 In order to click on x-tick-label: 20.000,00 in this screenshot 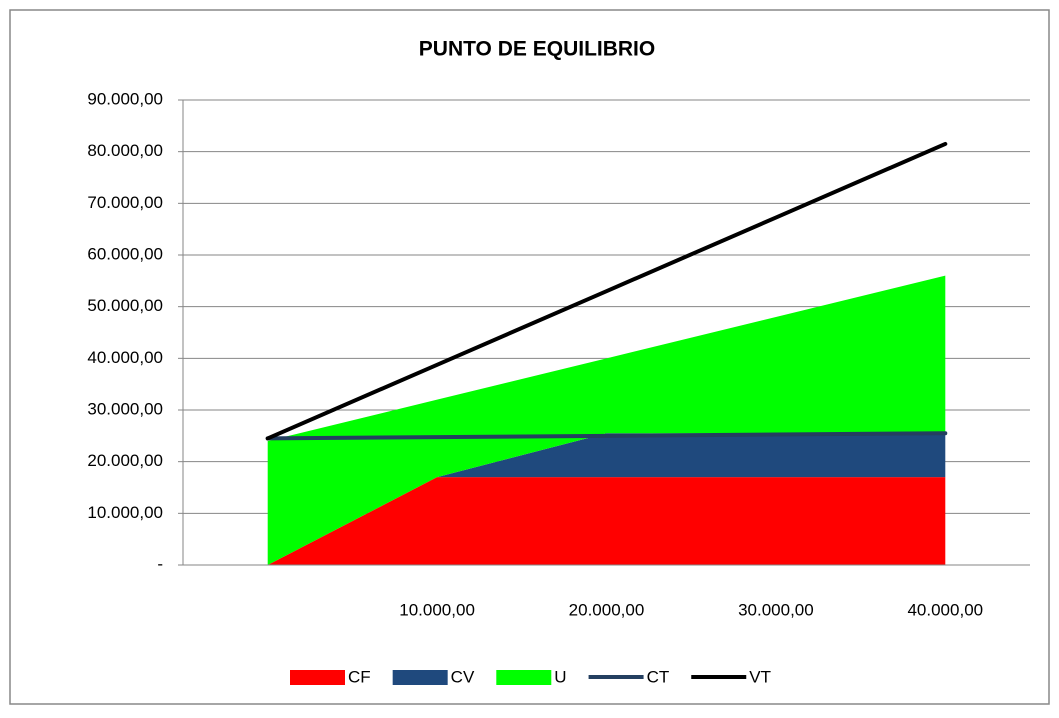, I will do `click(607, 609)`.